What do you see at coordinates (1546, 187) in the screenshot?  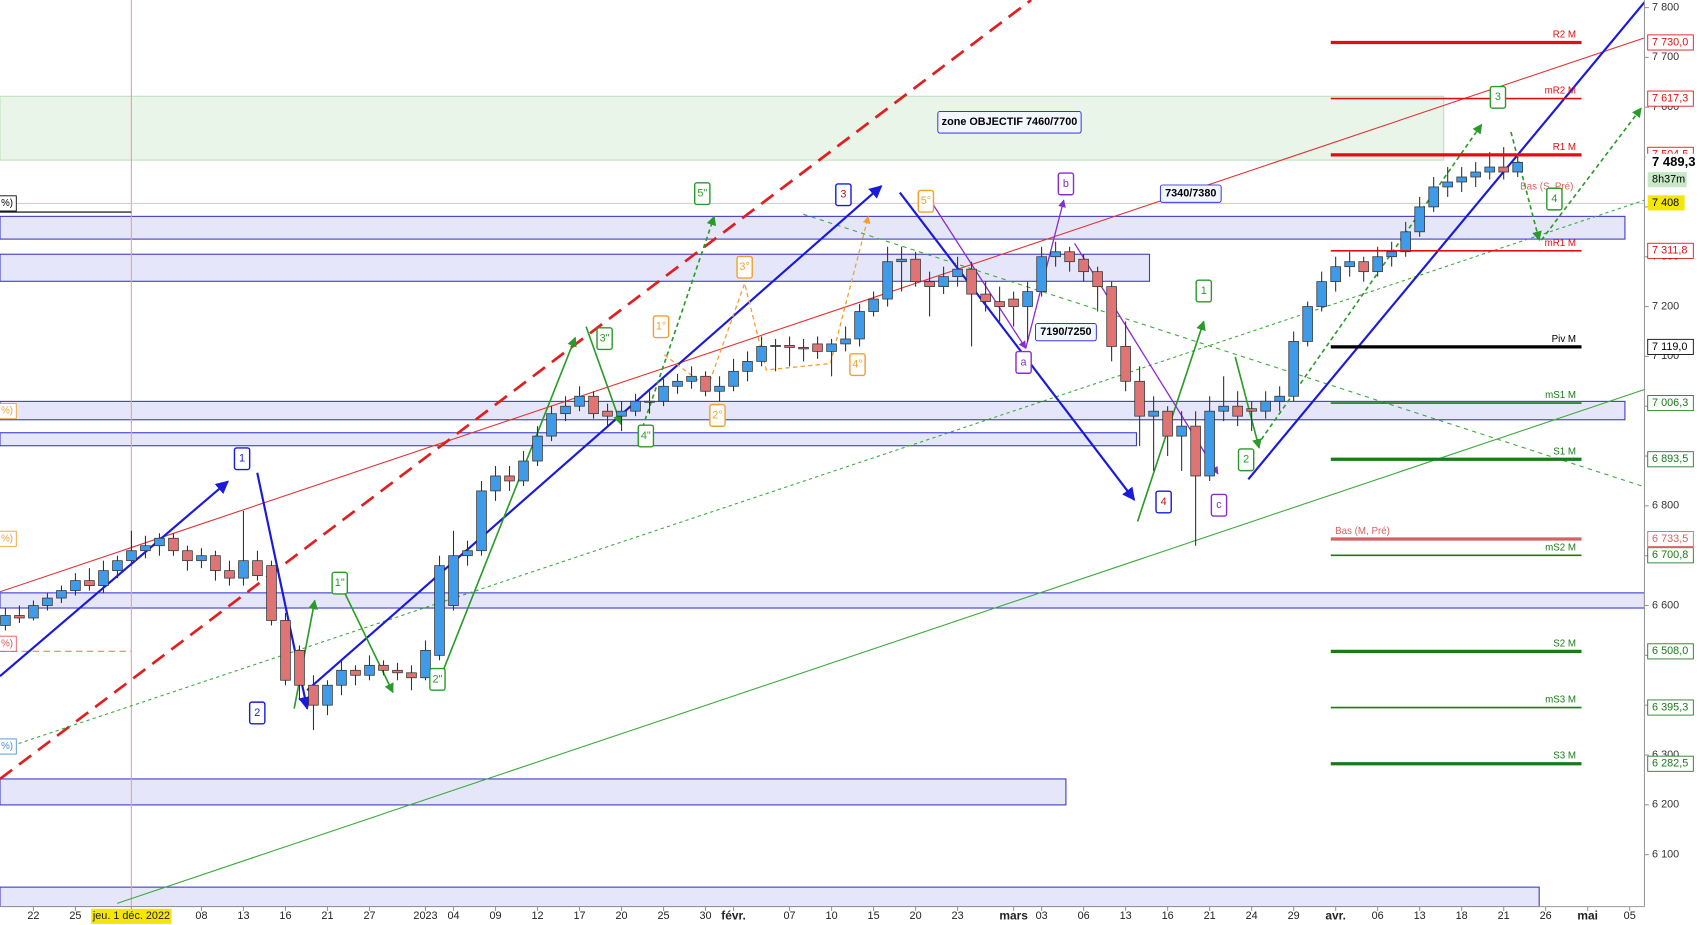 I see `annotation: Bas (S, Pré)` at bounding box center [1546, 187].